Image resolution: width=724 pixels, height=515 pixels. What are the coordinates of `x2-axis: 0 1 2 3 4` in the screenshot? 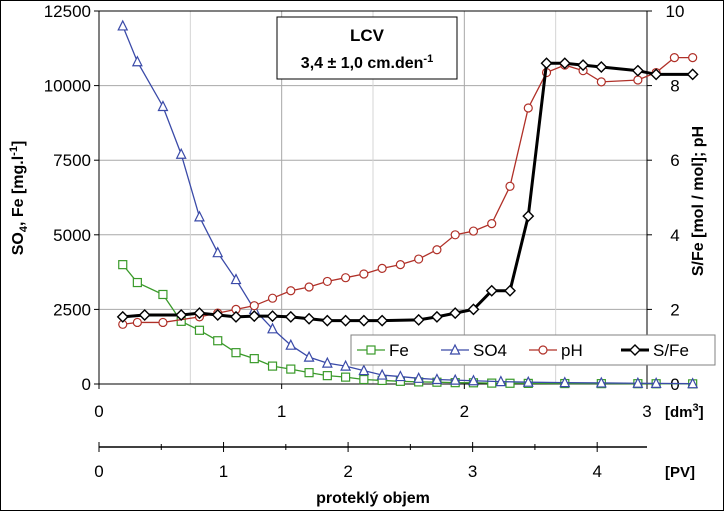 It's located at (370, 461).